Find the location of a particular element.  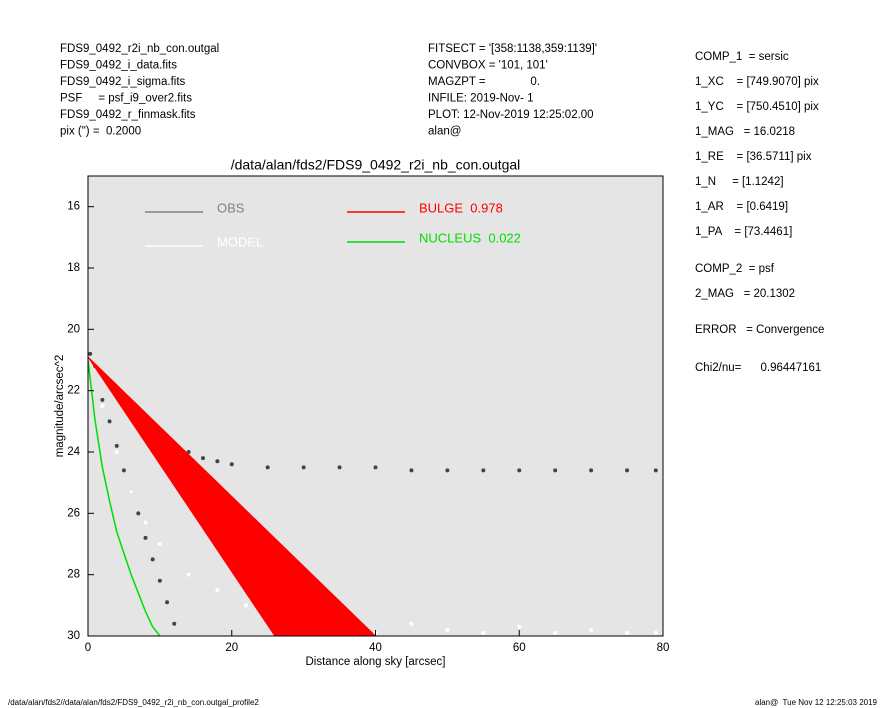

header-center-line: MAGZPT = 0. is located at coordinates (484, 82).